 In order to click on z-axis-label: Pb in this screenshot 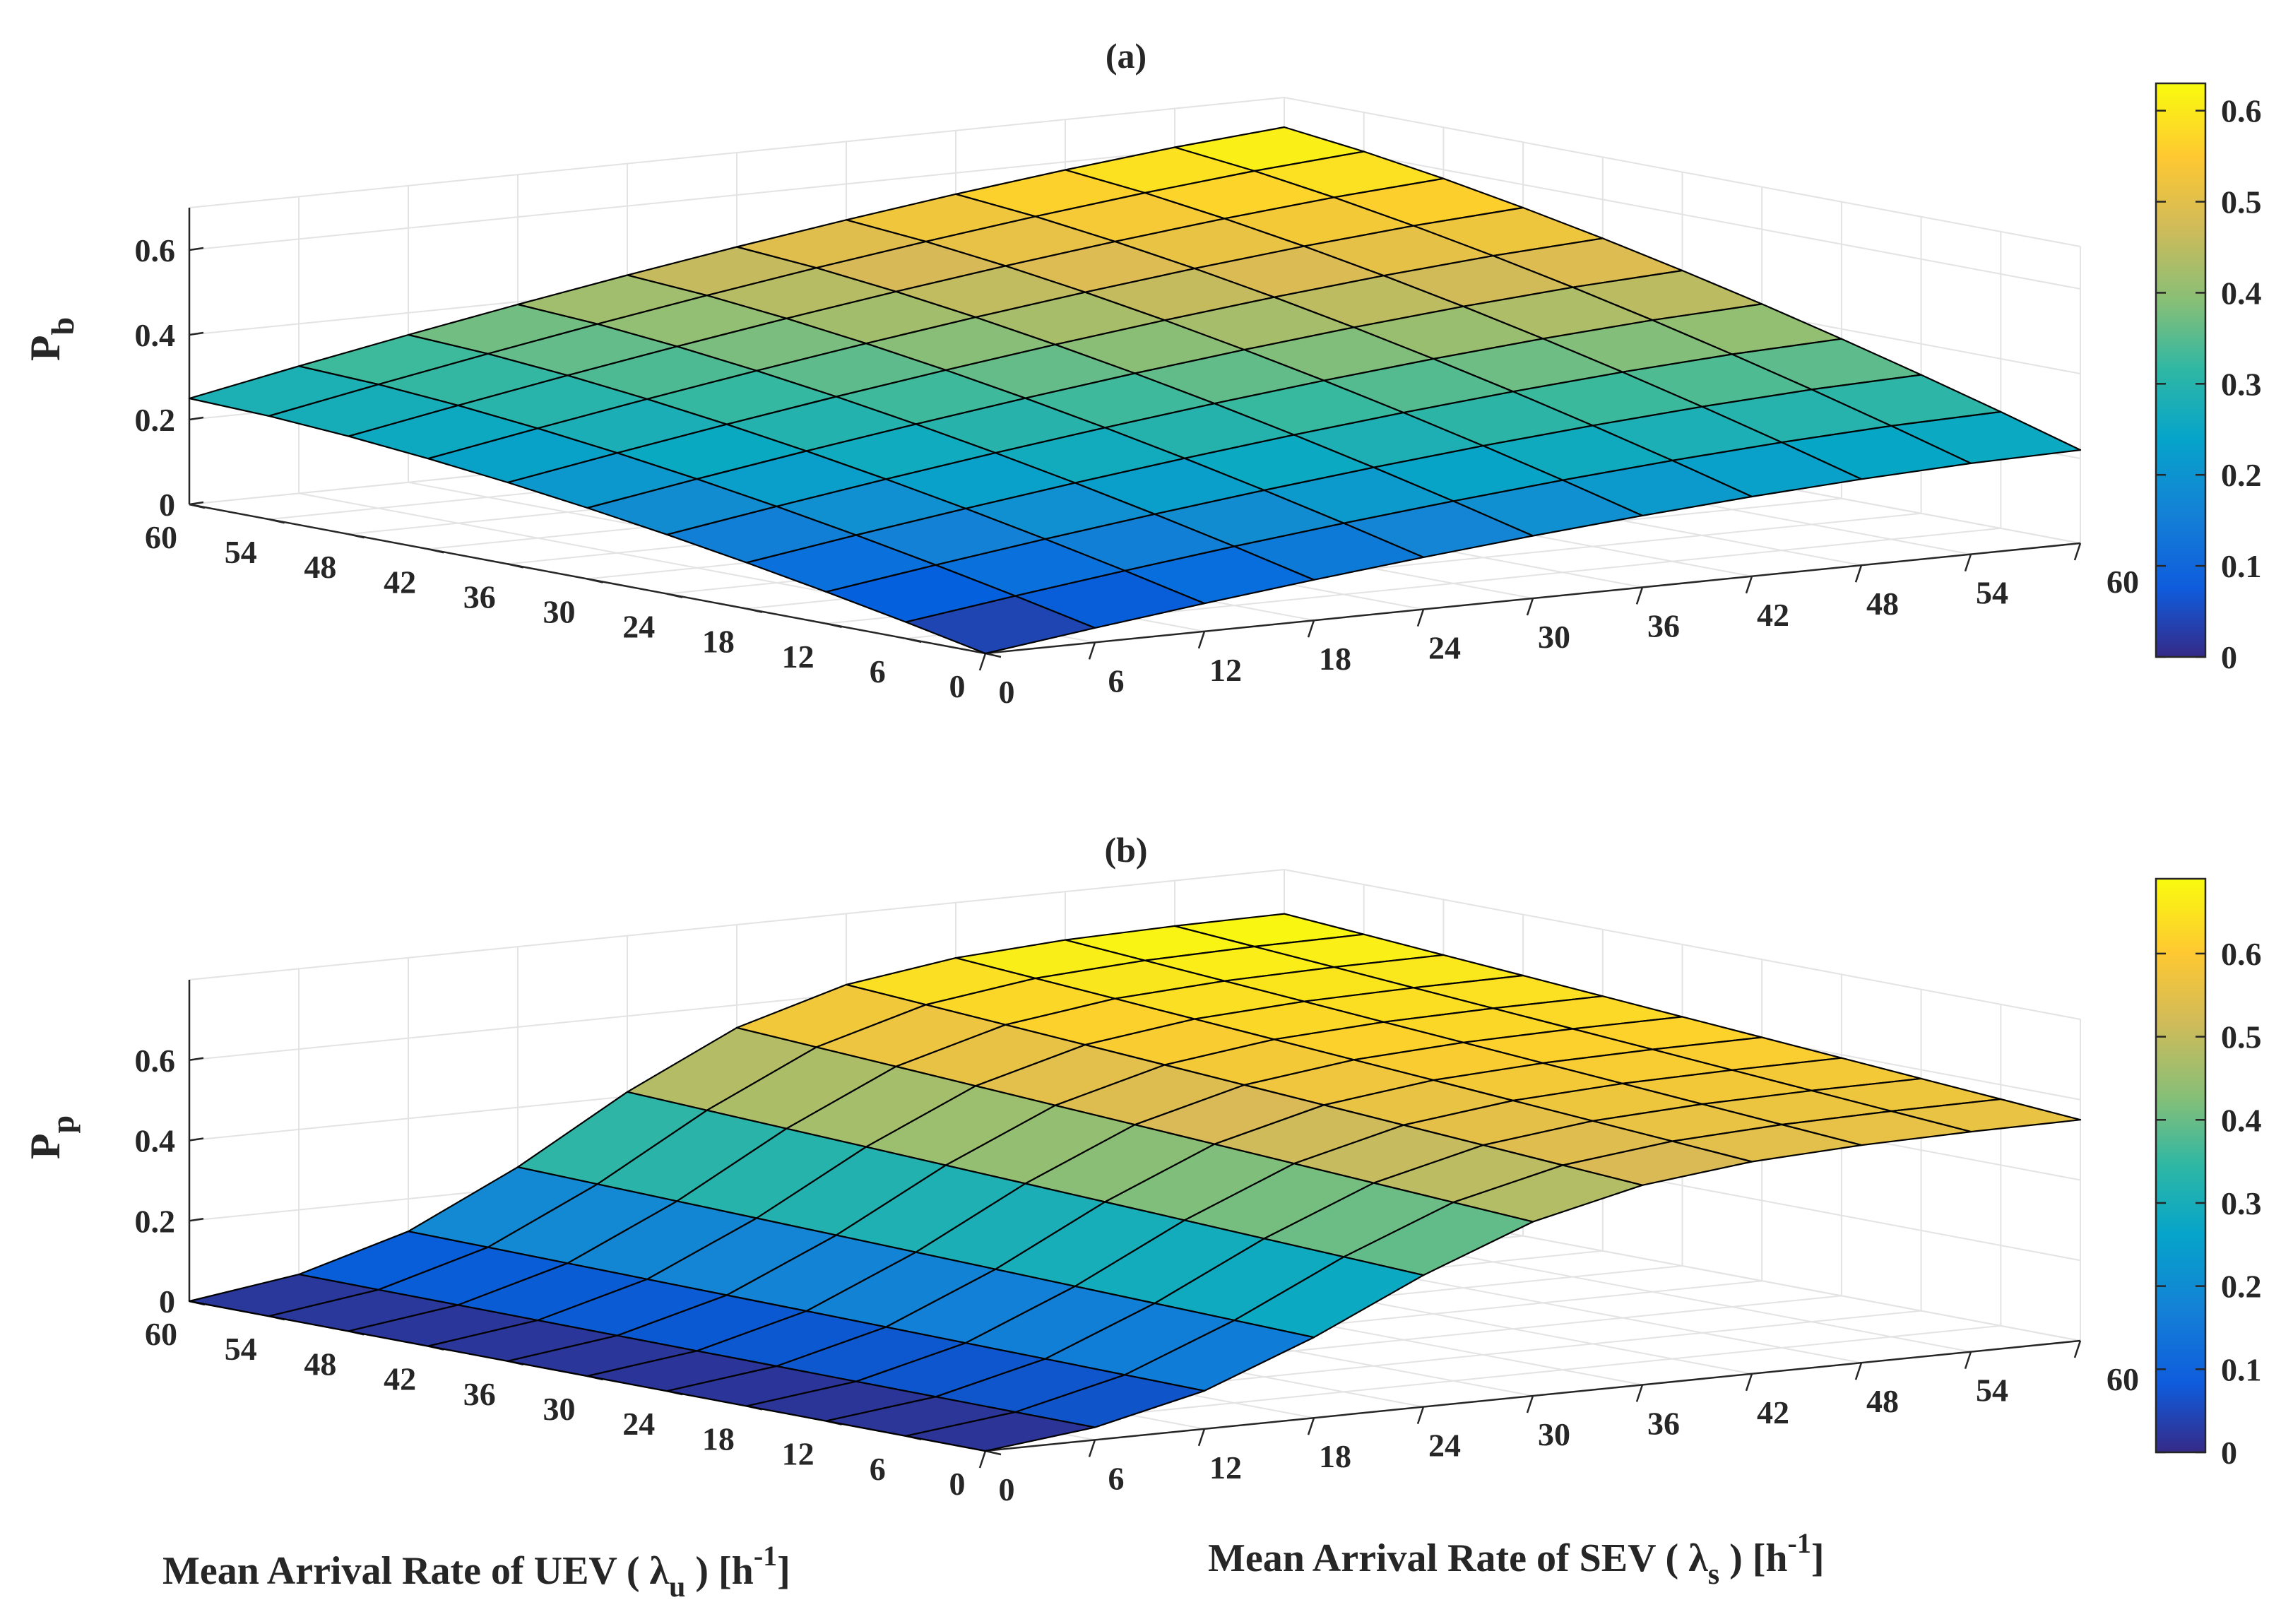, I will do `click(51, 339)`.